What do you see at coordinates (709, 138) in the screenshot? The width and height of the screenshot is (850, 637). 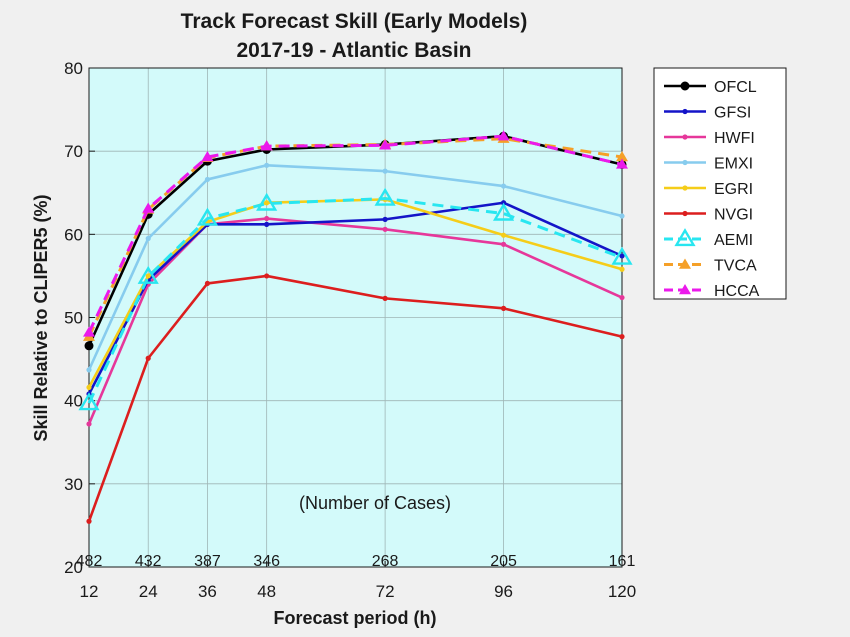 I see `legend-item-hwfi: HWFI` at bounding box center [709, 138].